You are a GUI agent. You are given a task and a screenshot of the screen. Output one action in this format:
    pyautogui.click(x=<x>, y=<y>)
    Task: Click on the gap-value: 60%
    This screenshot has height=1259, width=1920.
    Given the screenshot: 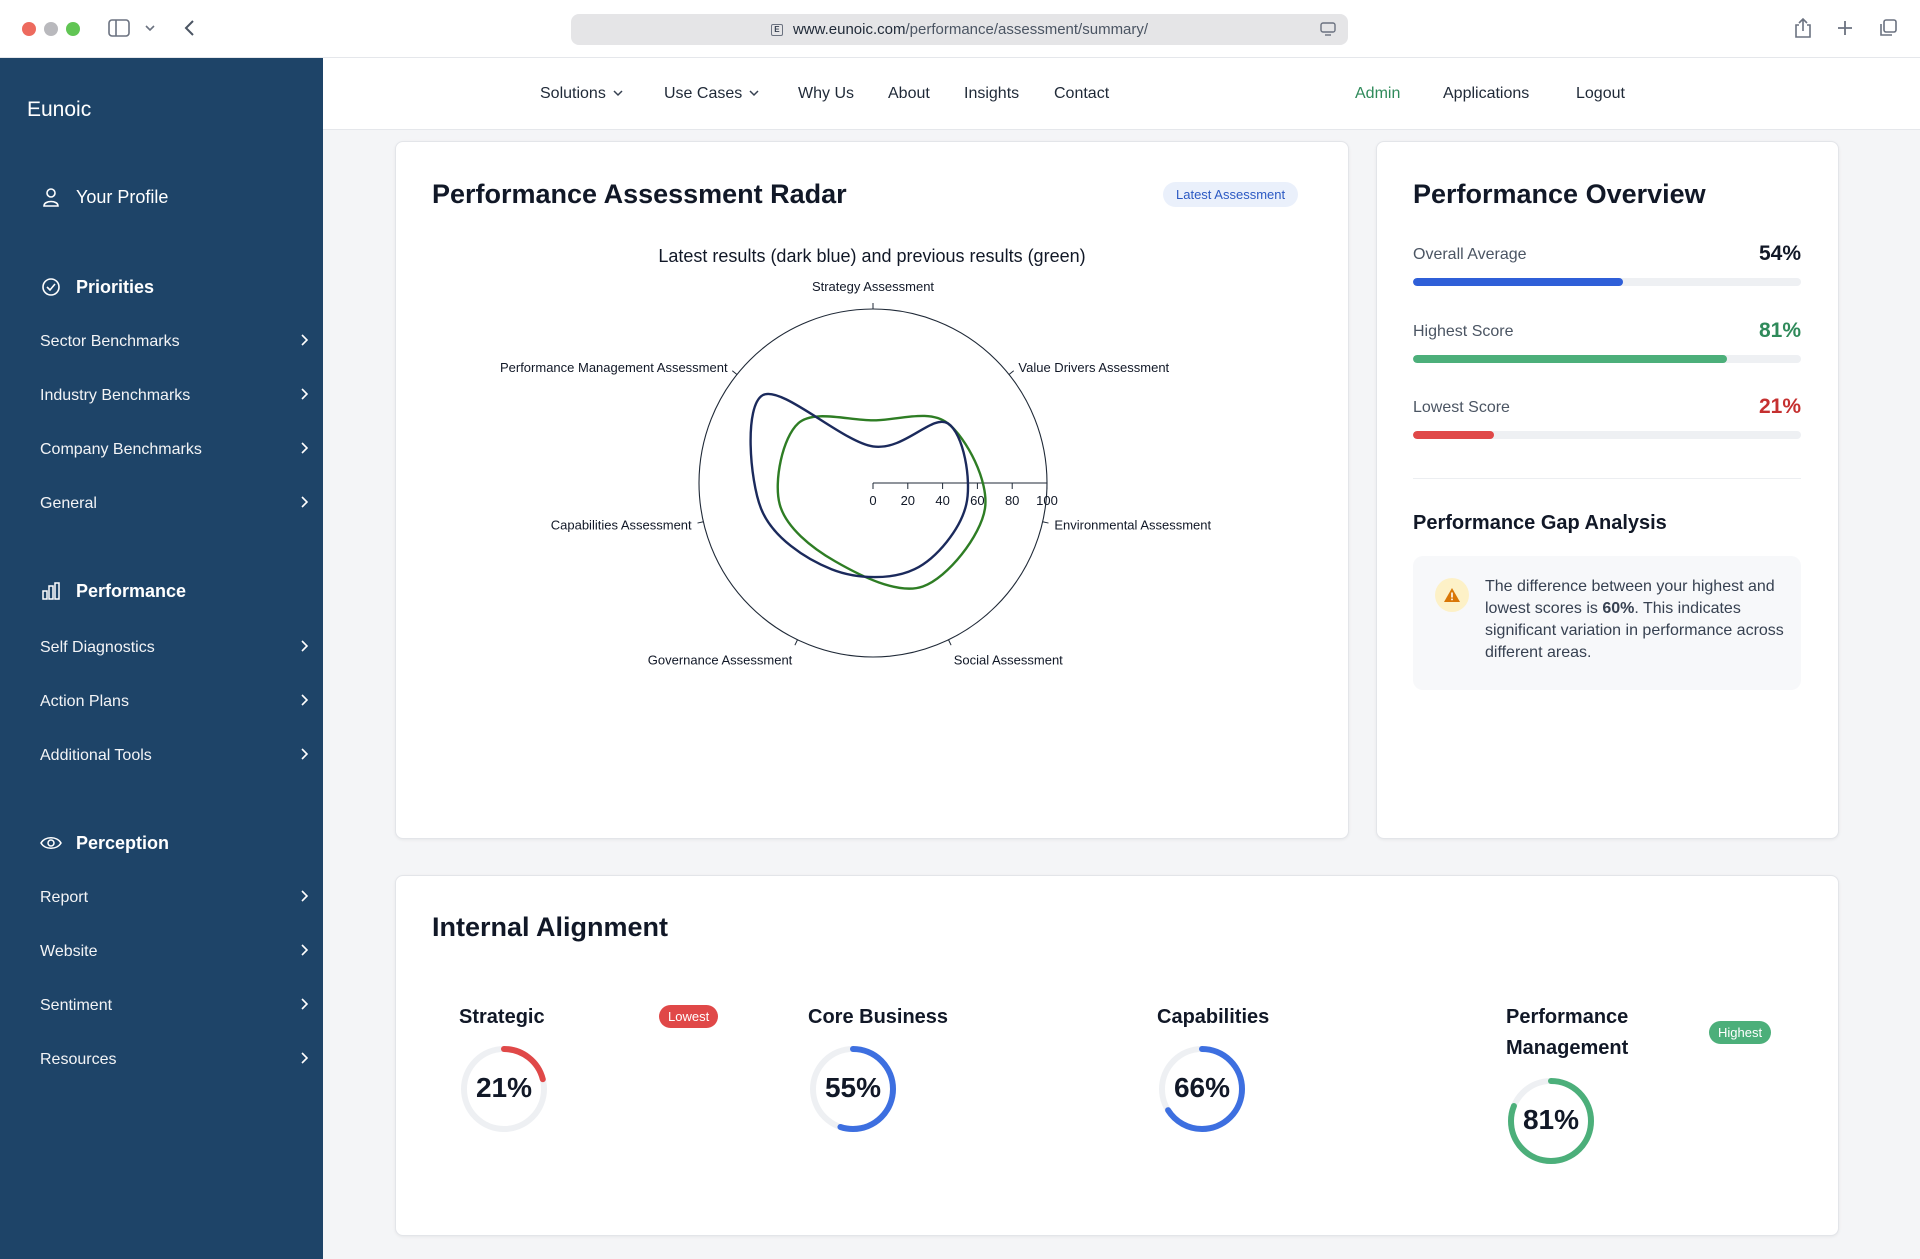 What is the action you would take?
    pyautogui.click(x=1618, y=608)
    